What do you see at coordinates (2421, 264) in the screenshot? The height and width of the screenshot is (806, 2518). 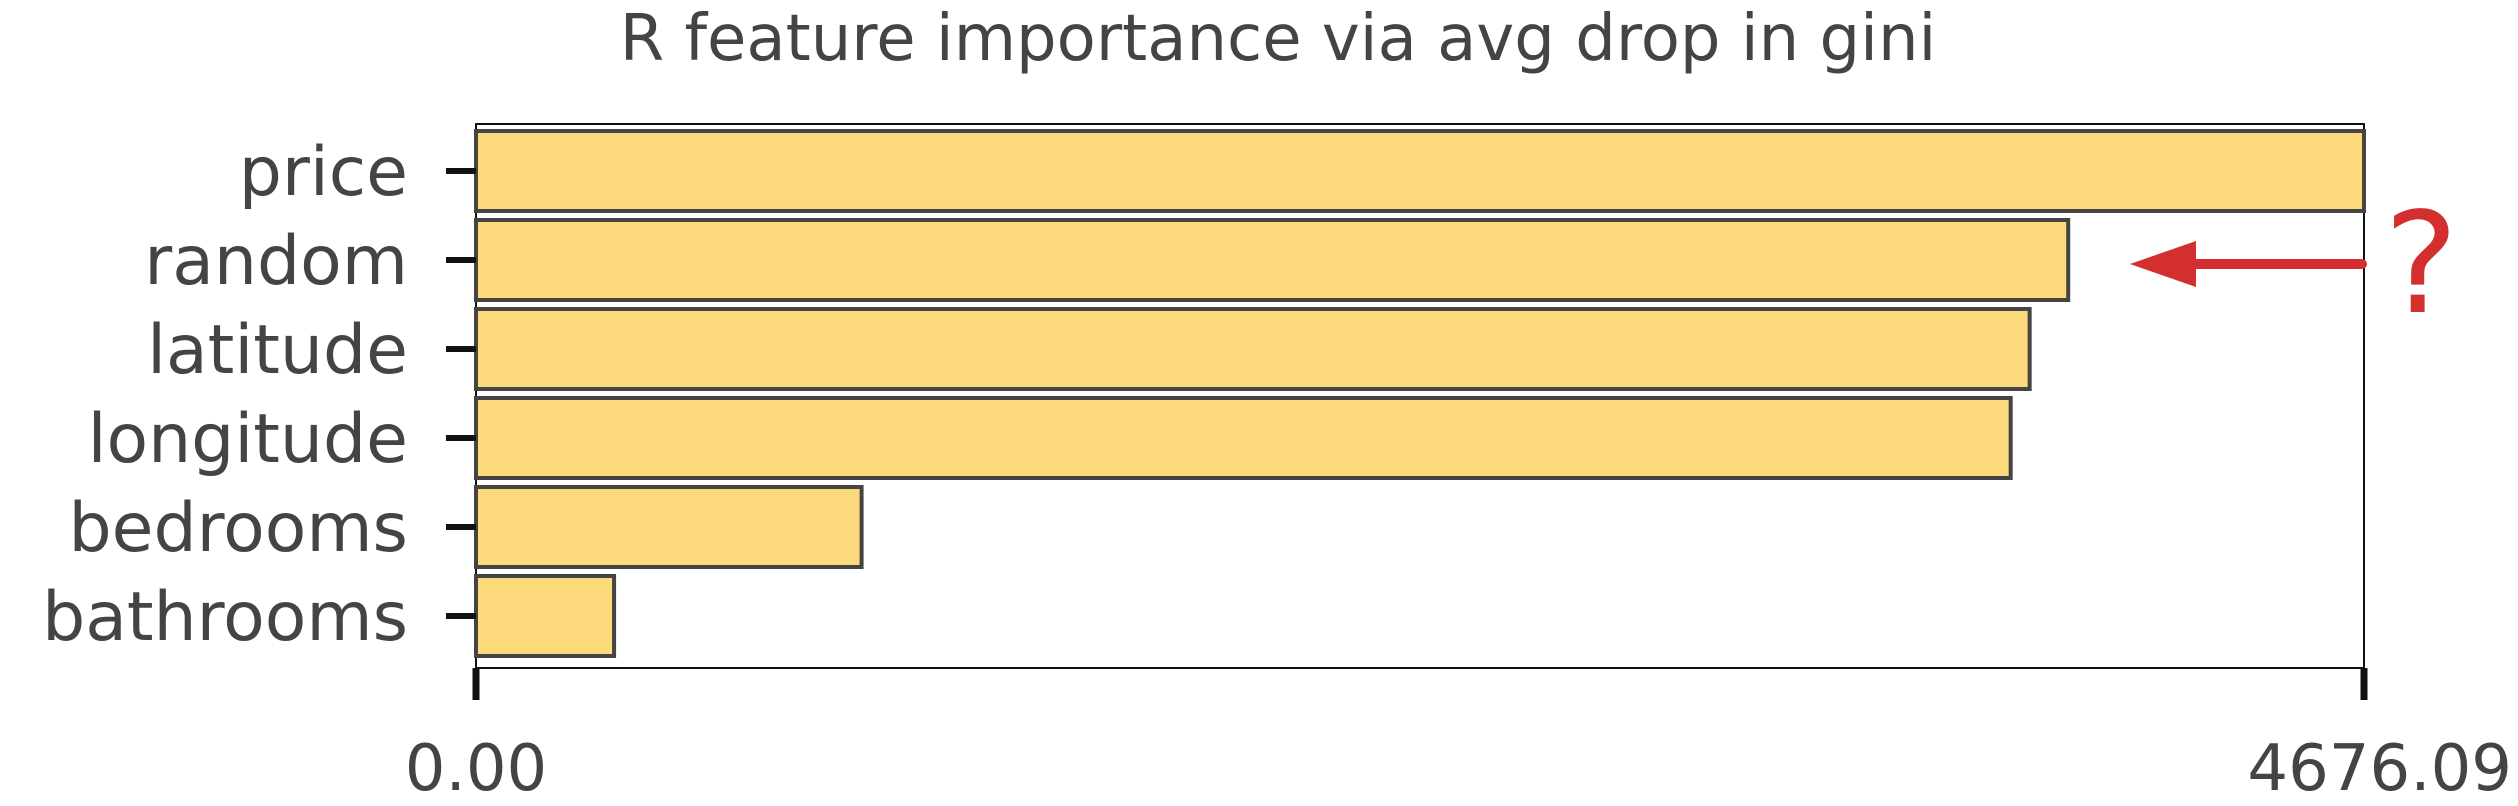 I see `annotation-question-mark: ?` at bounding box center [2421, 264].